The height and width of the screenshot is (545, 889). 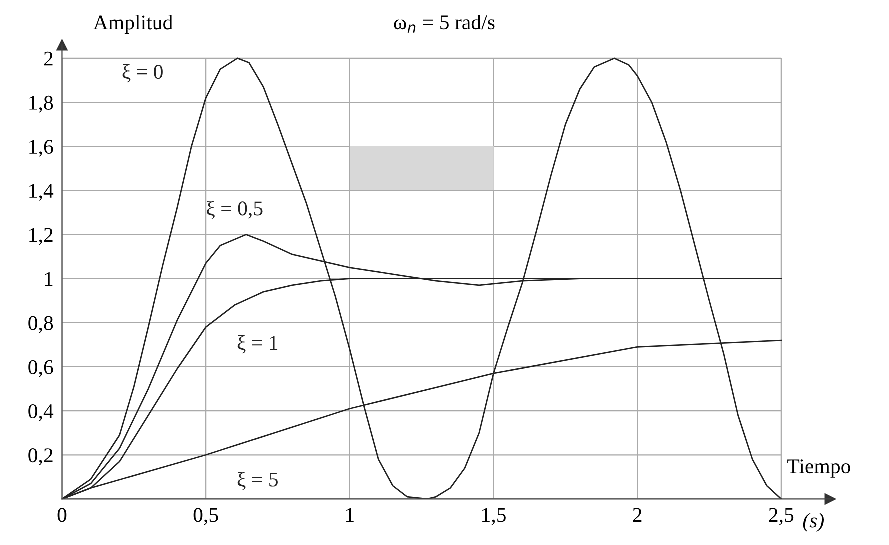 What do you see at coordinates (41, 237) in the screenshot?
I see `y-tick-label: 1,2` at bounding box center [41, 237].